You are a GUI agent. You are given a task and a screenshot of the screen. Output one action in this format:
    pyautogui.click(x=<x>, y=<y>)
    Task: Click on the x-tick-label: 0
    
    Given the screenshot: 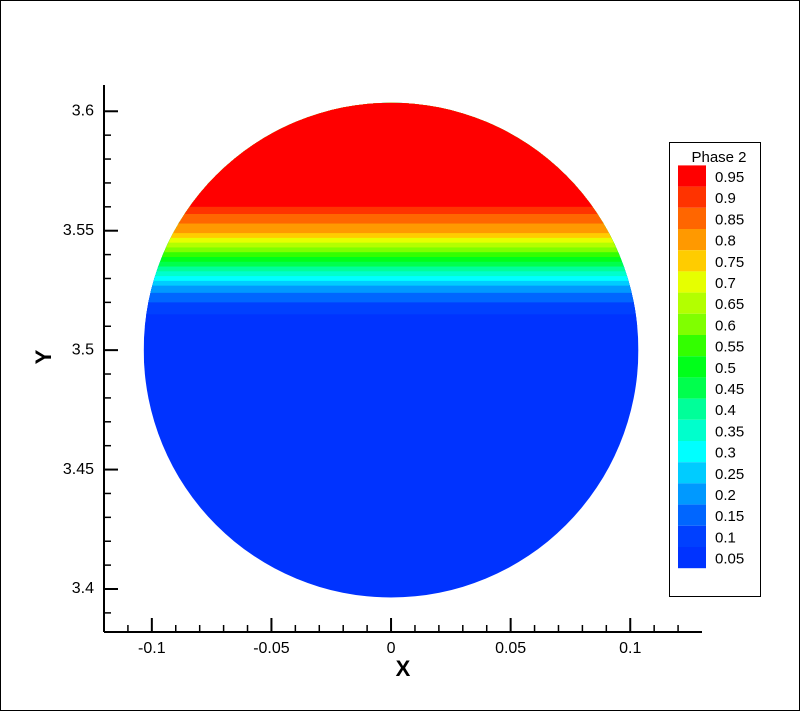 What is the action you would take?
    pyautogui.click(x=391, y=648)
    